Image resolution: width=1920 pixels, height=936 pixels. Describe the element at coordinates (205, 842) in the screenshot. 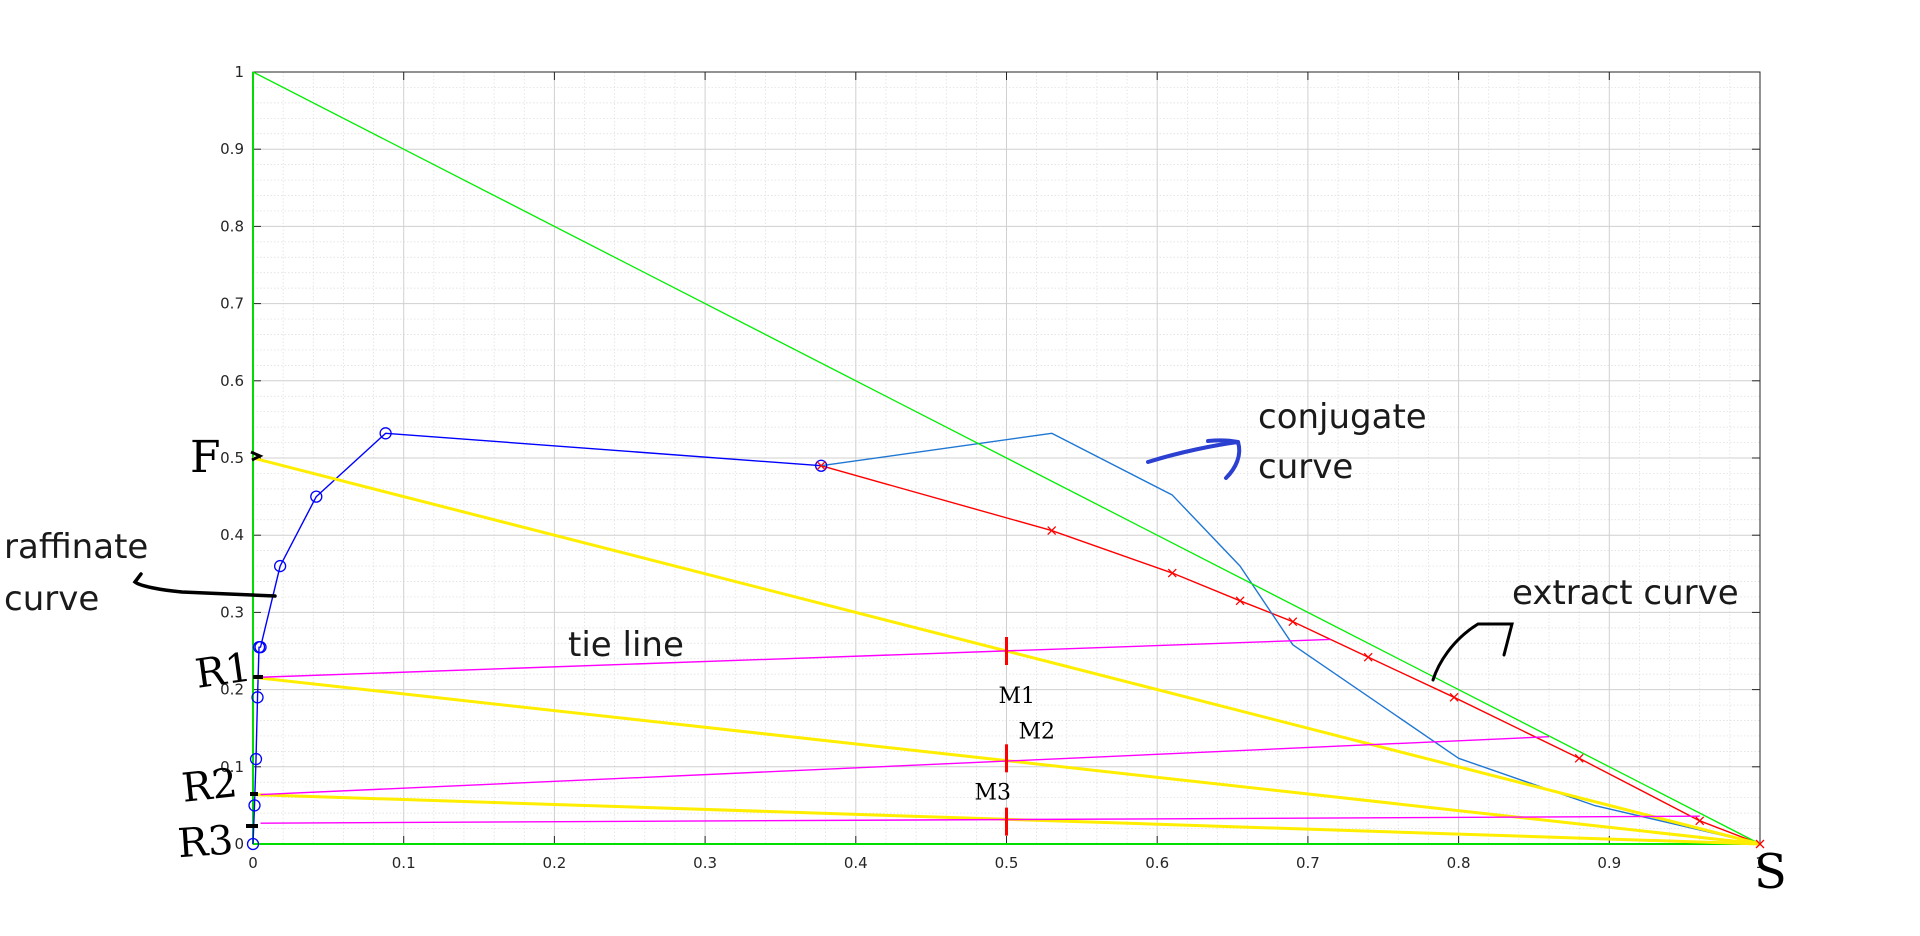

I see `R3-label: R3` at that location.